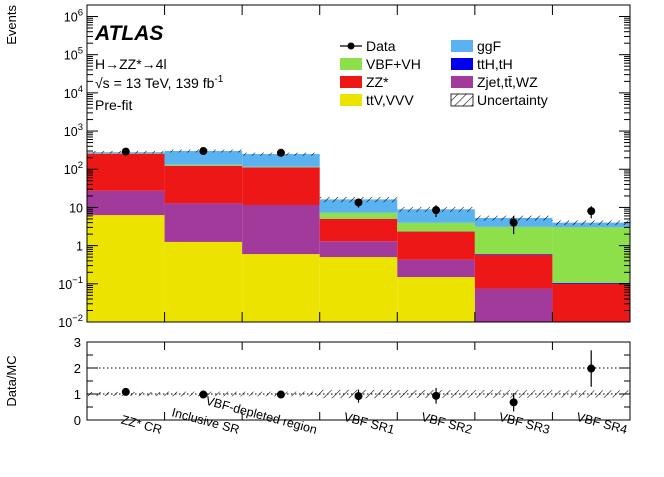  What do you see at coordinates (369, 423) in the screenshot?
I see `category-label-3: VBF SR1` at bounding box center [369, 423].